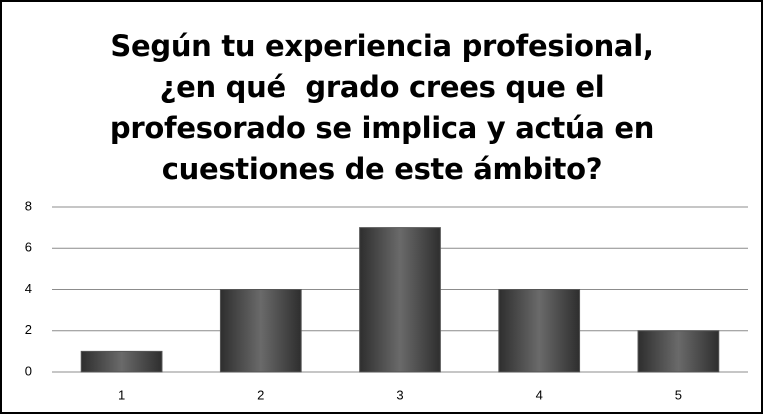  Describe the element at coordinates (28, 205) in the screenshot. I see `y-tick-label: 8` at that location.